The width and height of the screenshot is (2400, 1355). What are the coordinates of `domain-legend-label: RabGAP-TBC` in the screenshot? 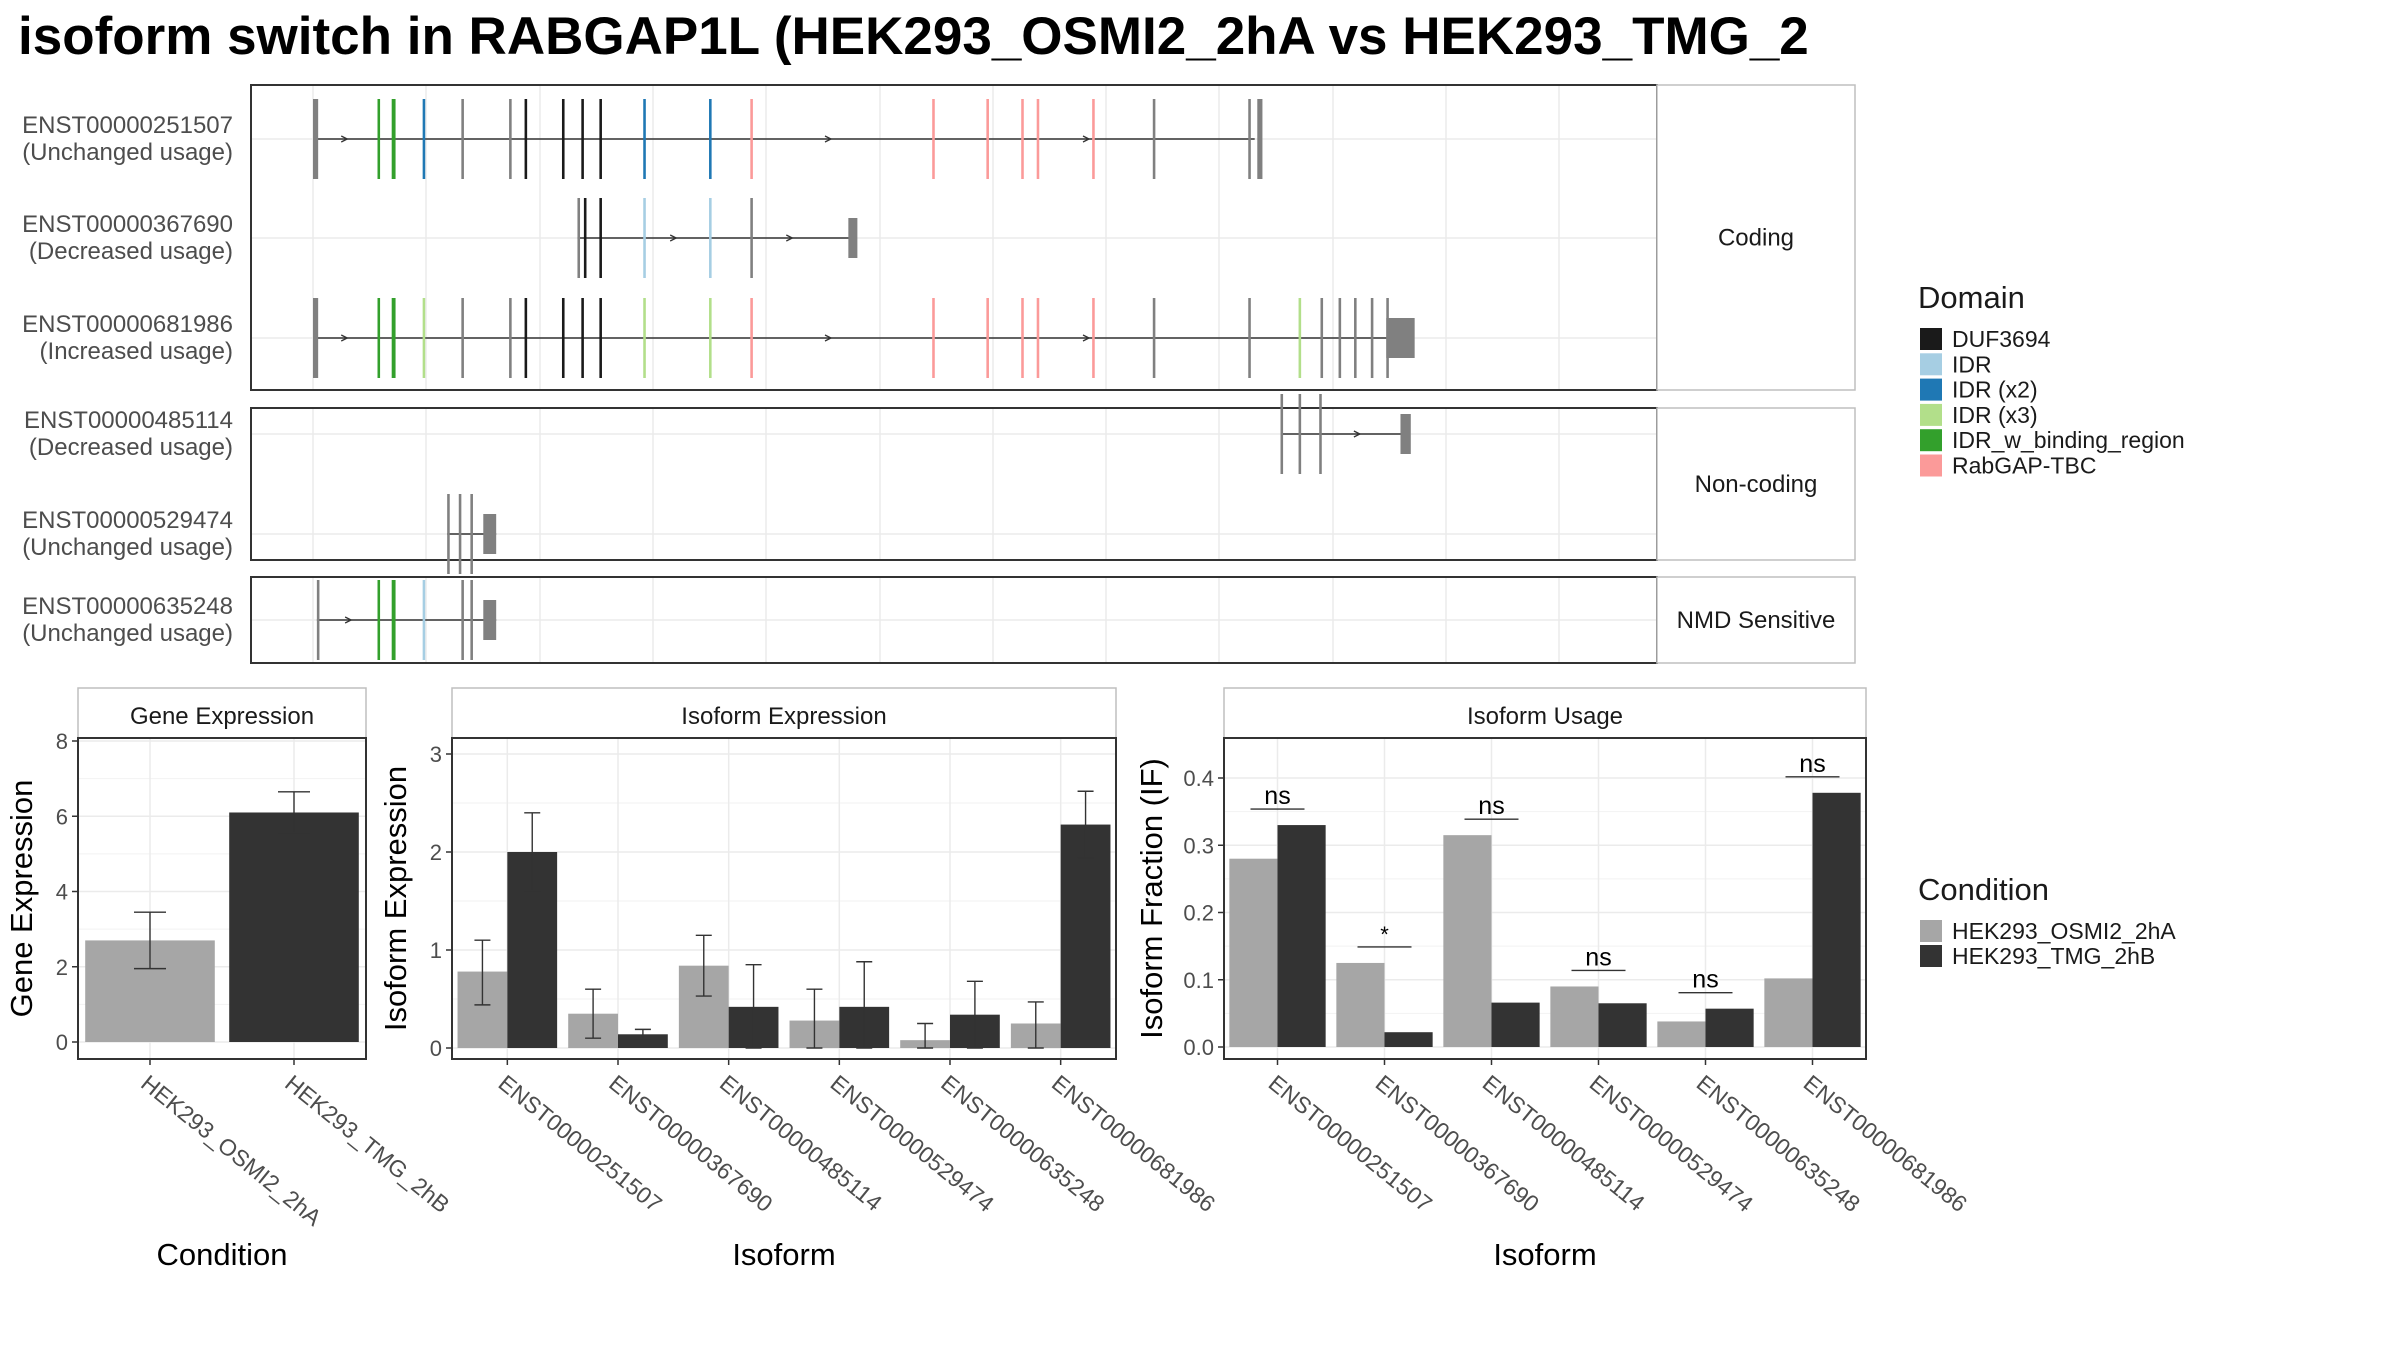 It's located at (2024, 466).